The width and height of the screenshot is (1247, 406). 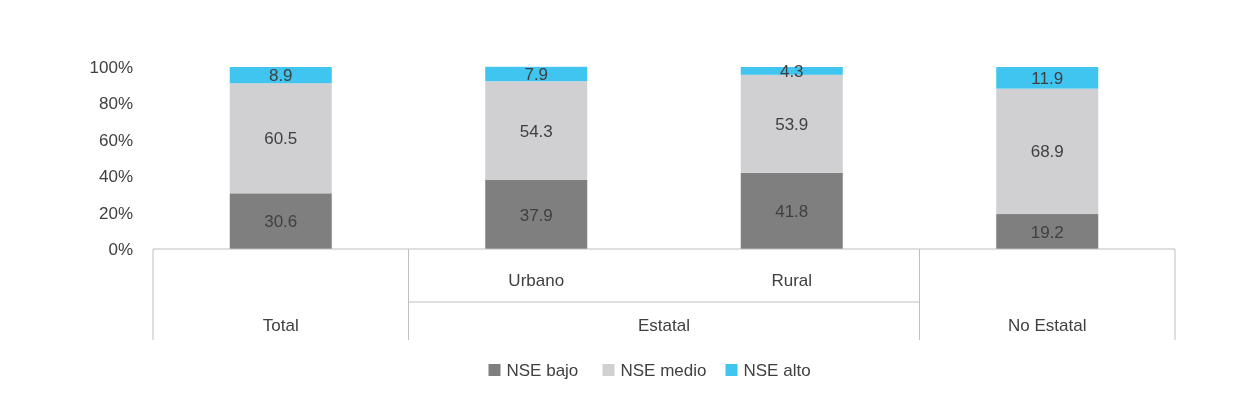 I want to click on legend-label: NSE medio, so click(x=663, y=370).